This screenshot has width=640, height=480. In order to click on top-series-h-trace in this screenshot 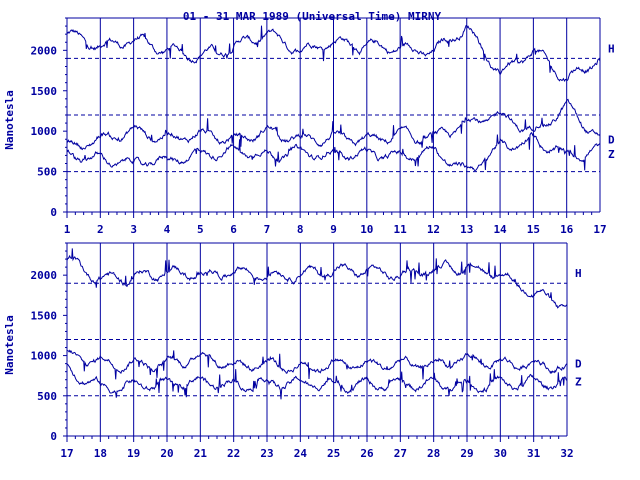, I will do `click(333, 54)`.